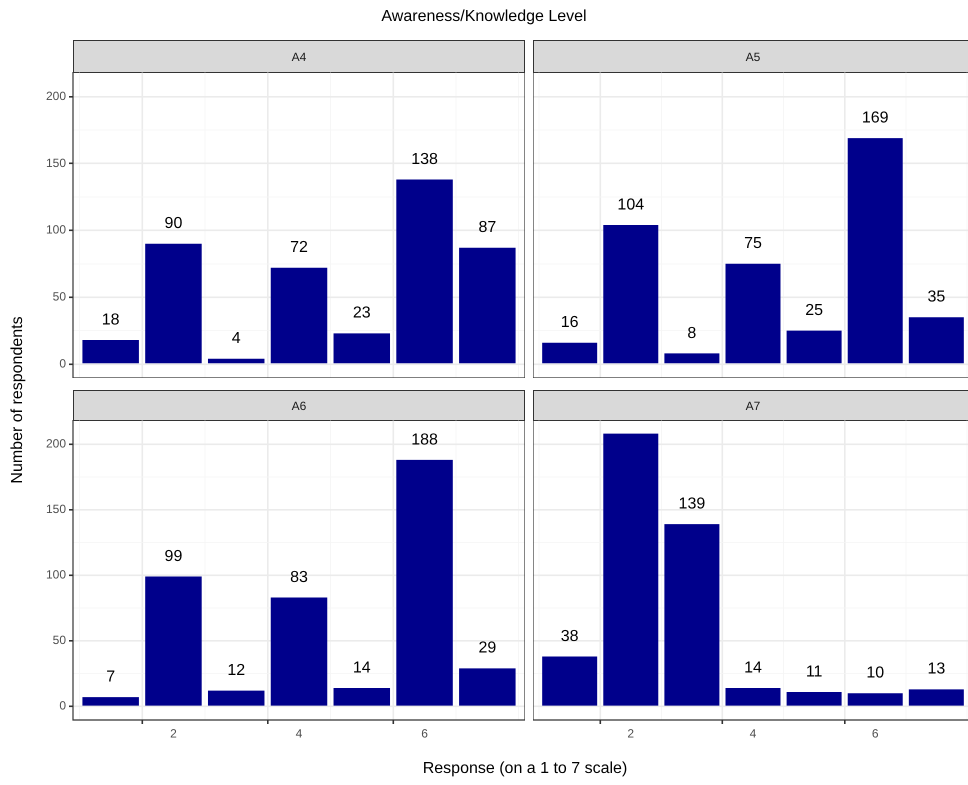  I want to click on data-label: 11, so click(814, 671).